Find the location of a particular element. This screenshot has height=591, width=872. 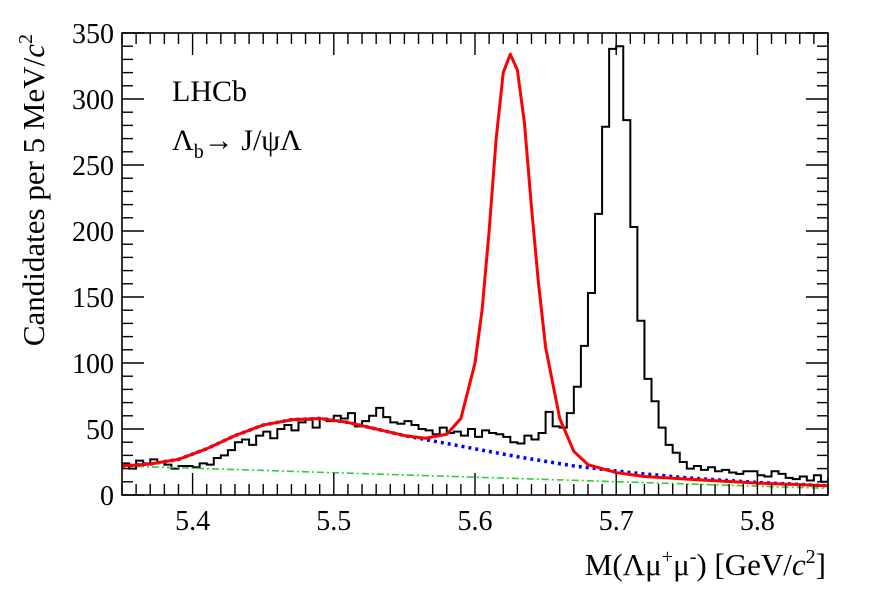

x-tick-label: 5.6 is located at coordinates (475, 521).